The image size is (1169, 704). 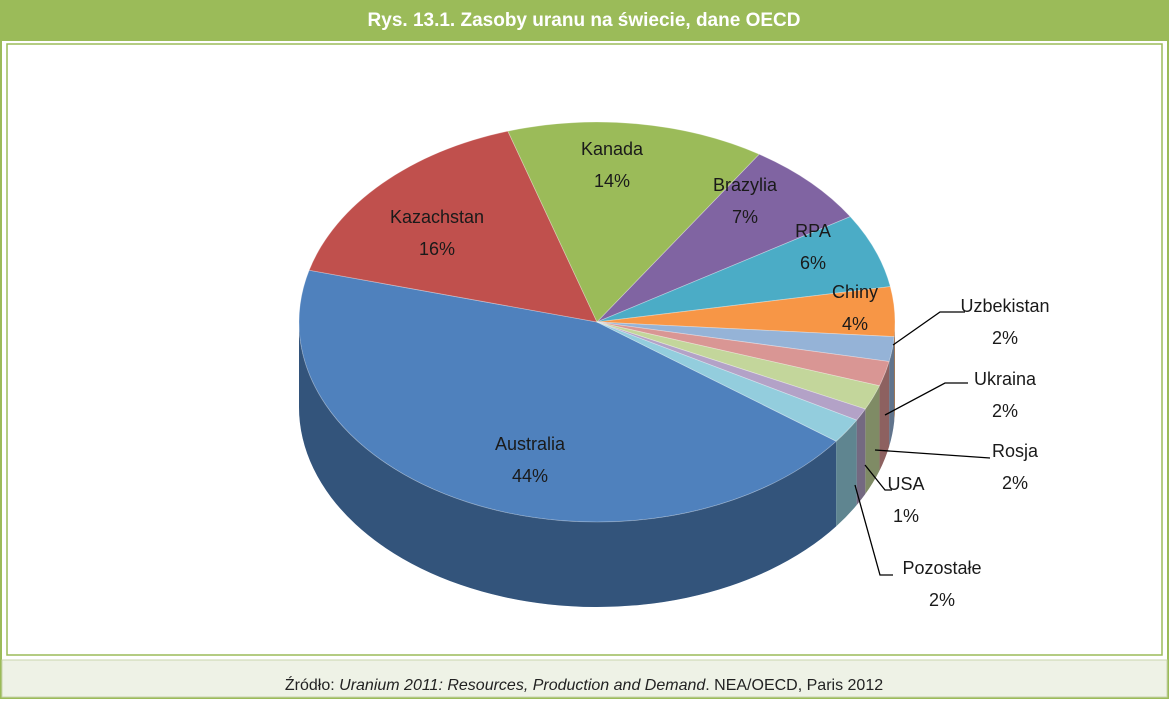 I want to click on slice-label: Chiny, so click(x=855, y=292).